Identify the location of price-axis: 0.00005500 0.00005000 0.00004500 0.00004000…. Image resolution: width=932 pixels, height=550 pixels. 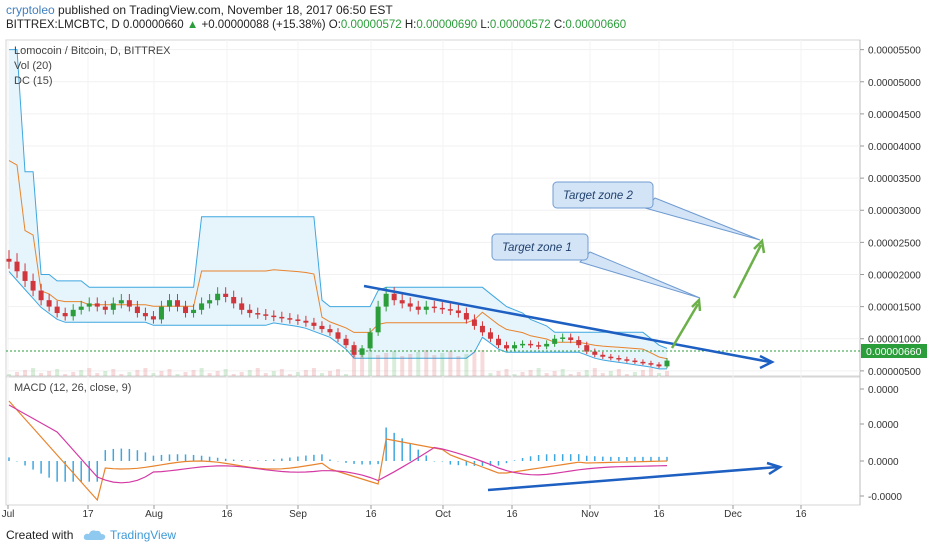
(890, 212).